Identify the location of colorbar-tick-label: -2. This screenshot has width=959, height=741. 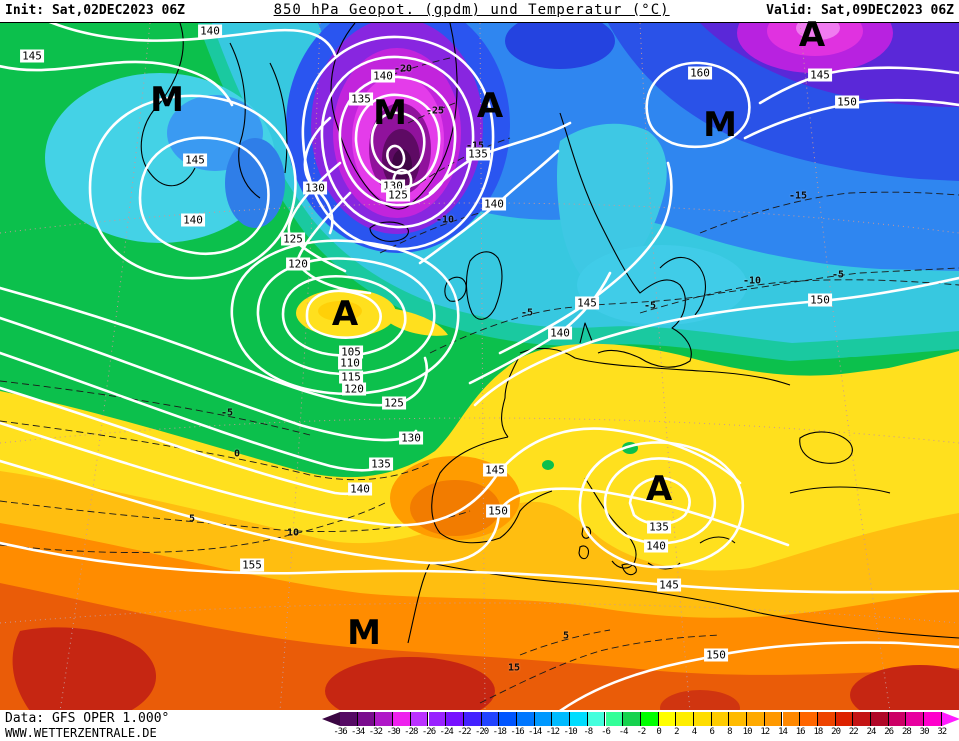
(641, 732).